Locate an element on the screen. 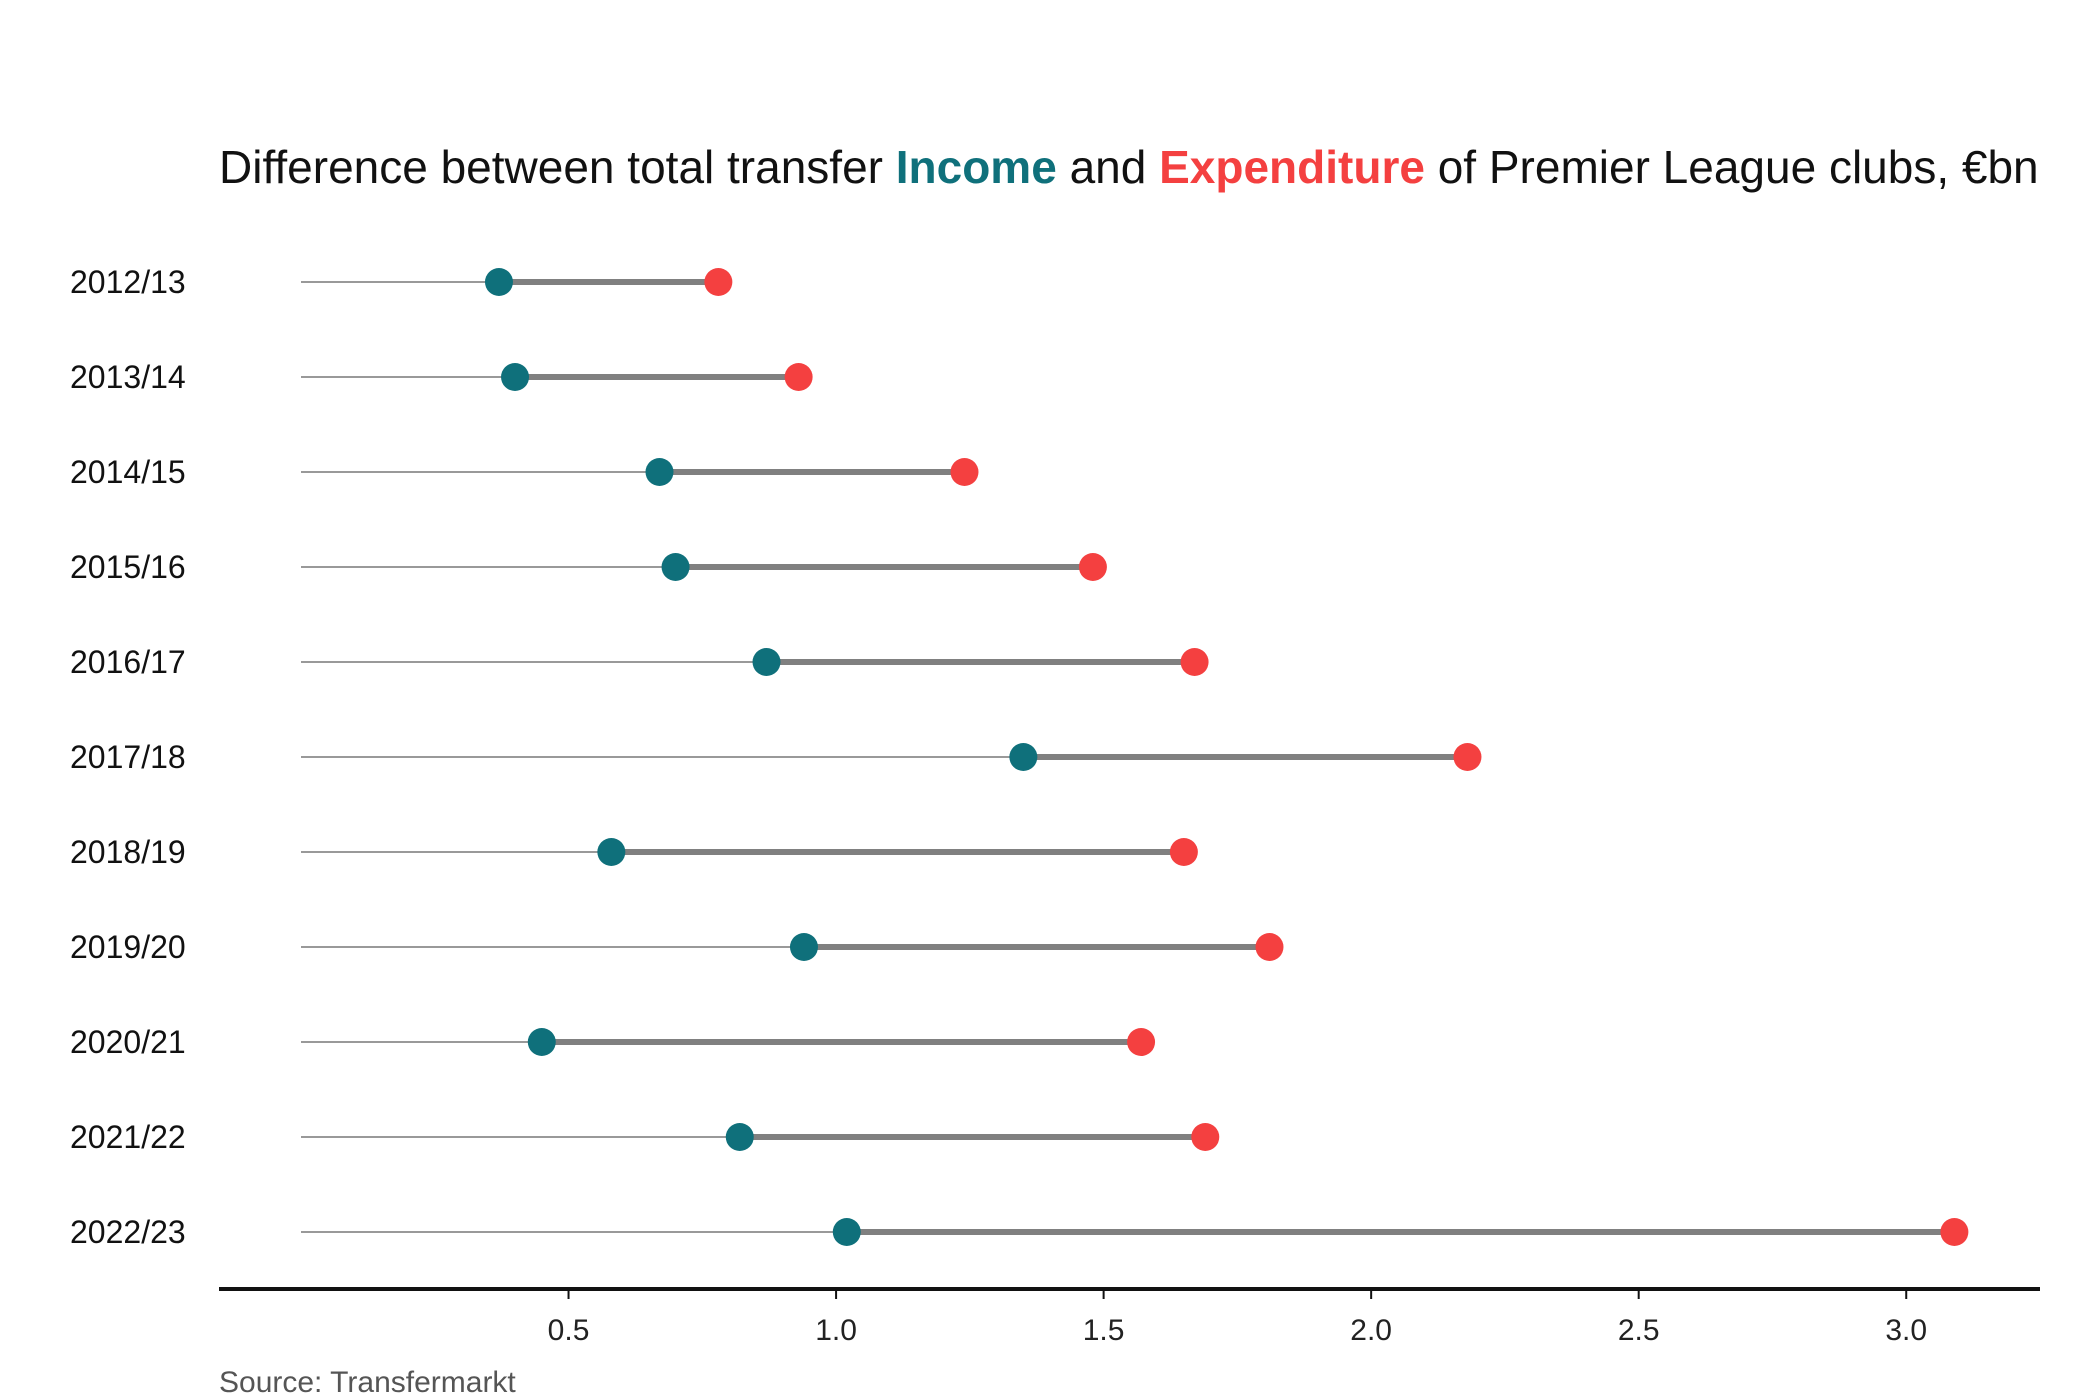 This screenshot has height=1400, width=2100. category-label: 2020/21 is located at coordinates (128, 1042).